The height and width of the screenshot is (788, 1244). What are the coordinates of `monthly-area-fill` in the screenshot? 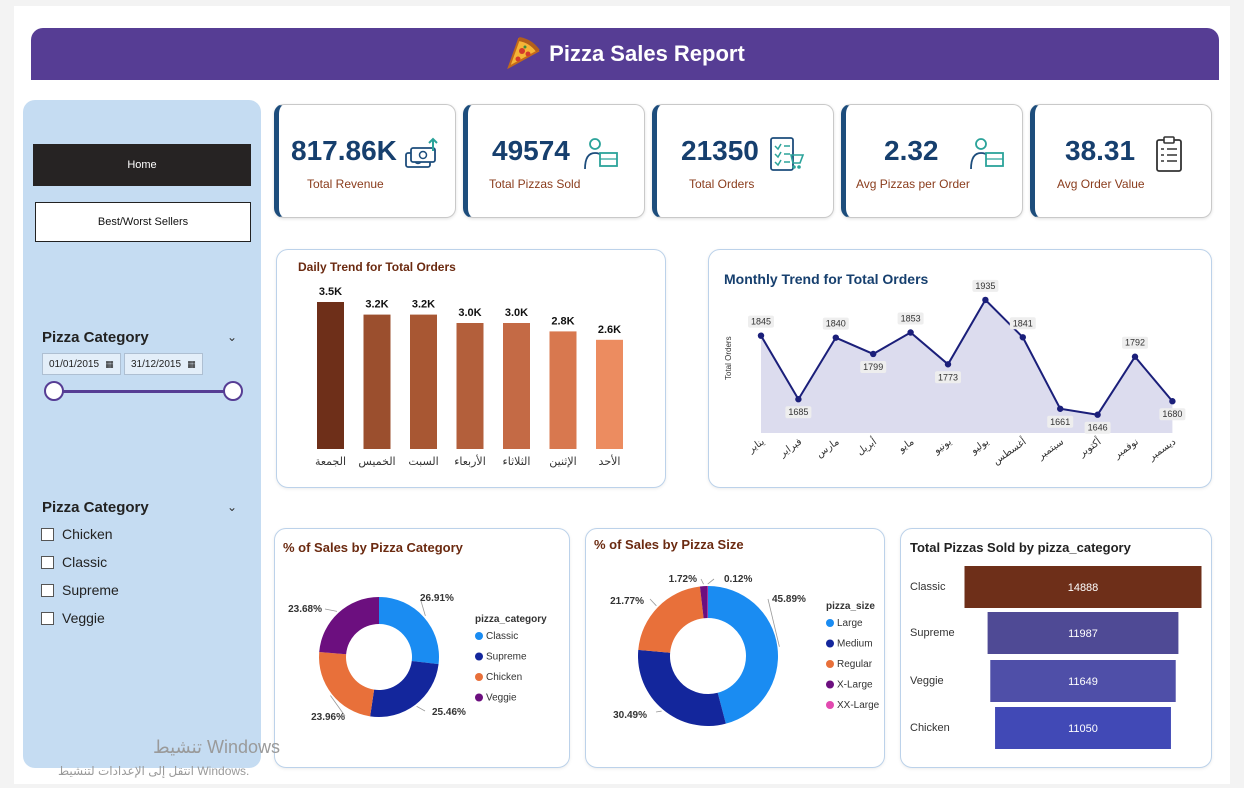 It's located at (967, 366).